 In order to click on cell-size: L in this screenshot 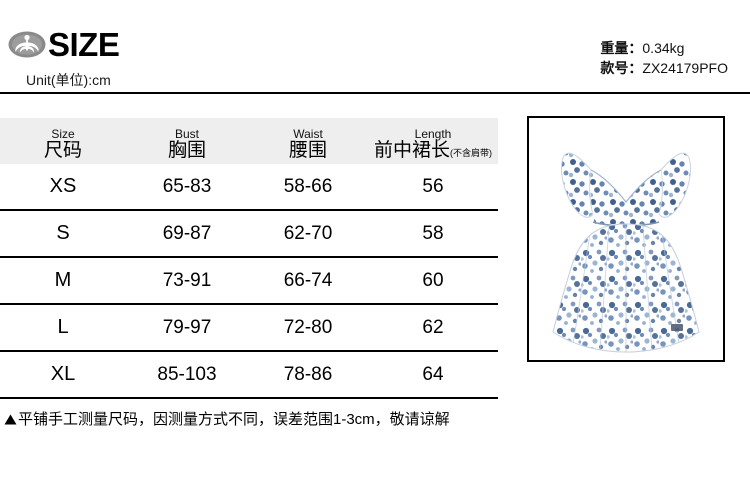, I will do `click(63, 327)`.